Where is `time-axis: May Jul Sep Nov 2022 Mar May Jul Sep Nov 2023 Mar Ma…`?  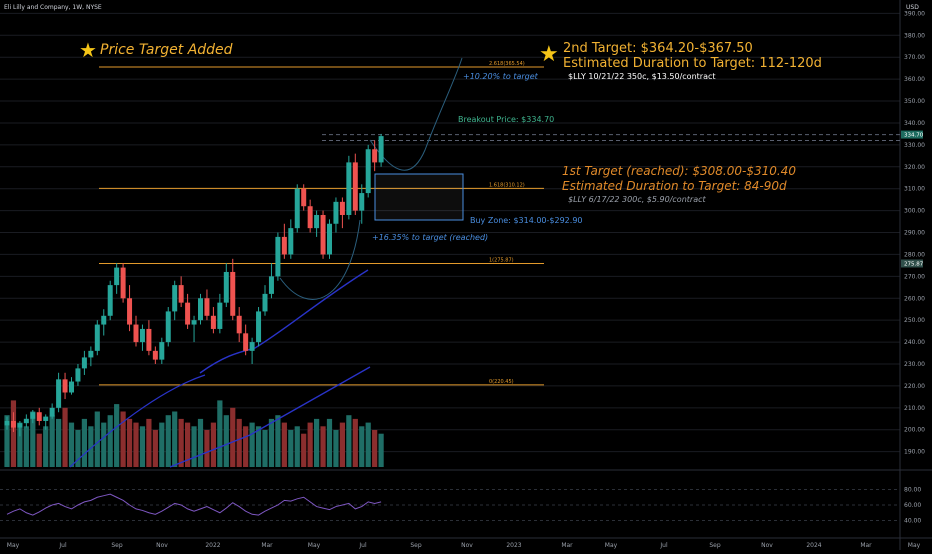
time-axis: May Jul Sep Nov 2022 Mar May Jul Sep Nov 2023 Mar Ma… is located at coordinates (464, 545).